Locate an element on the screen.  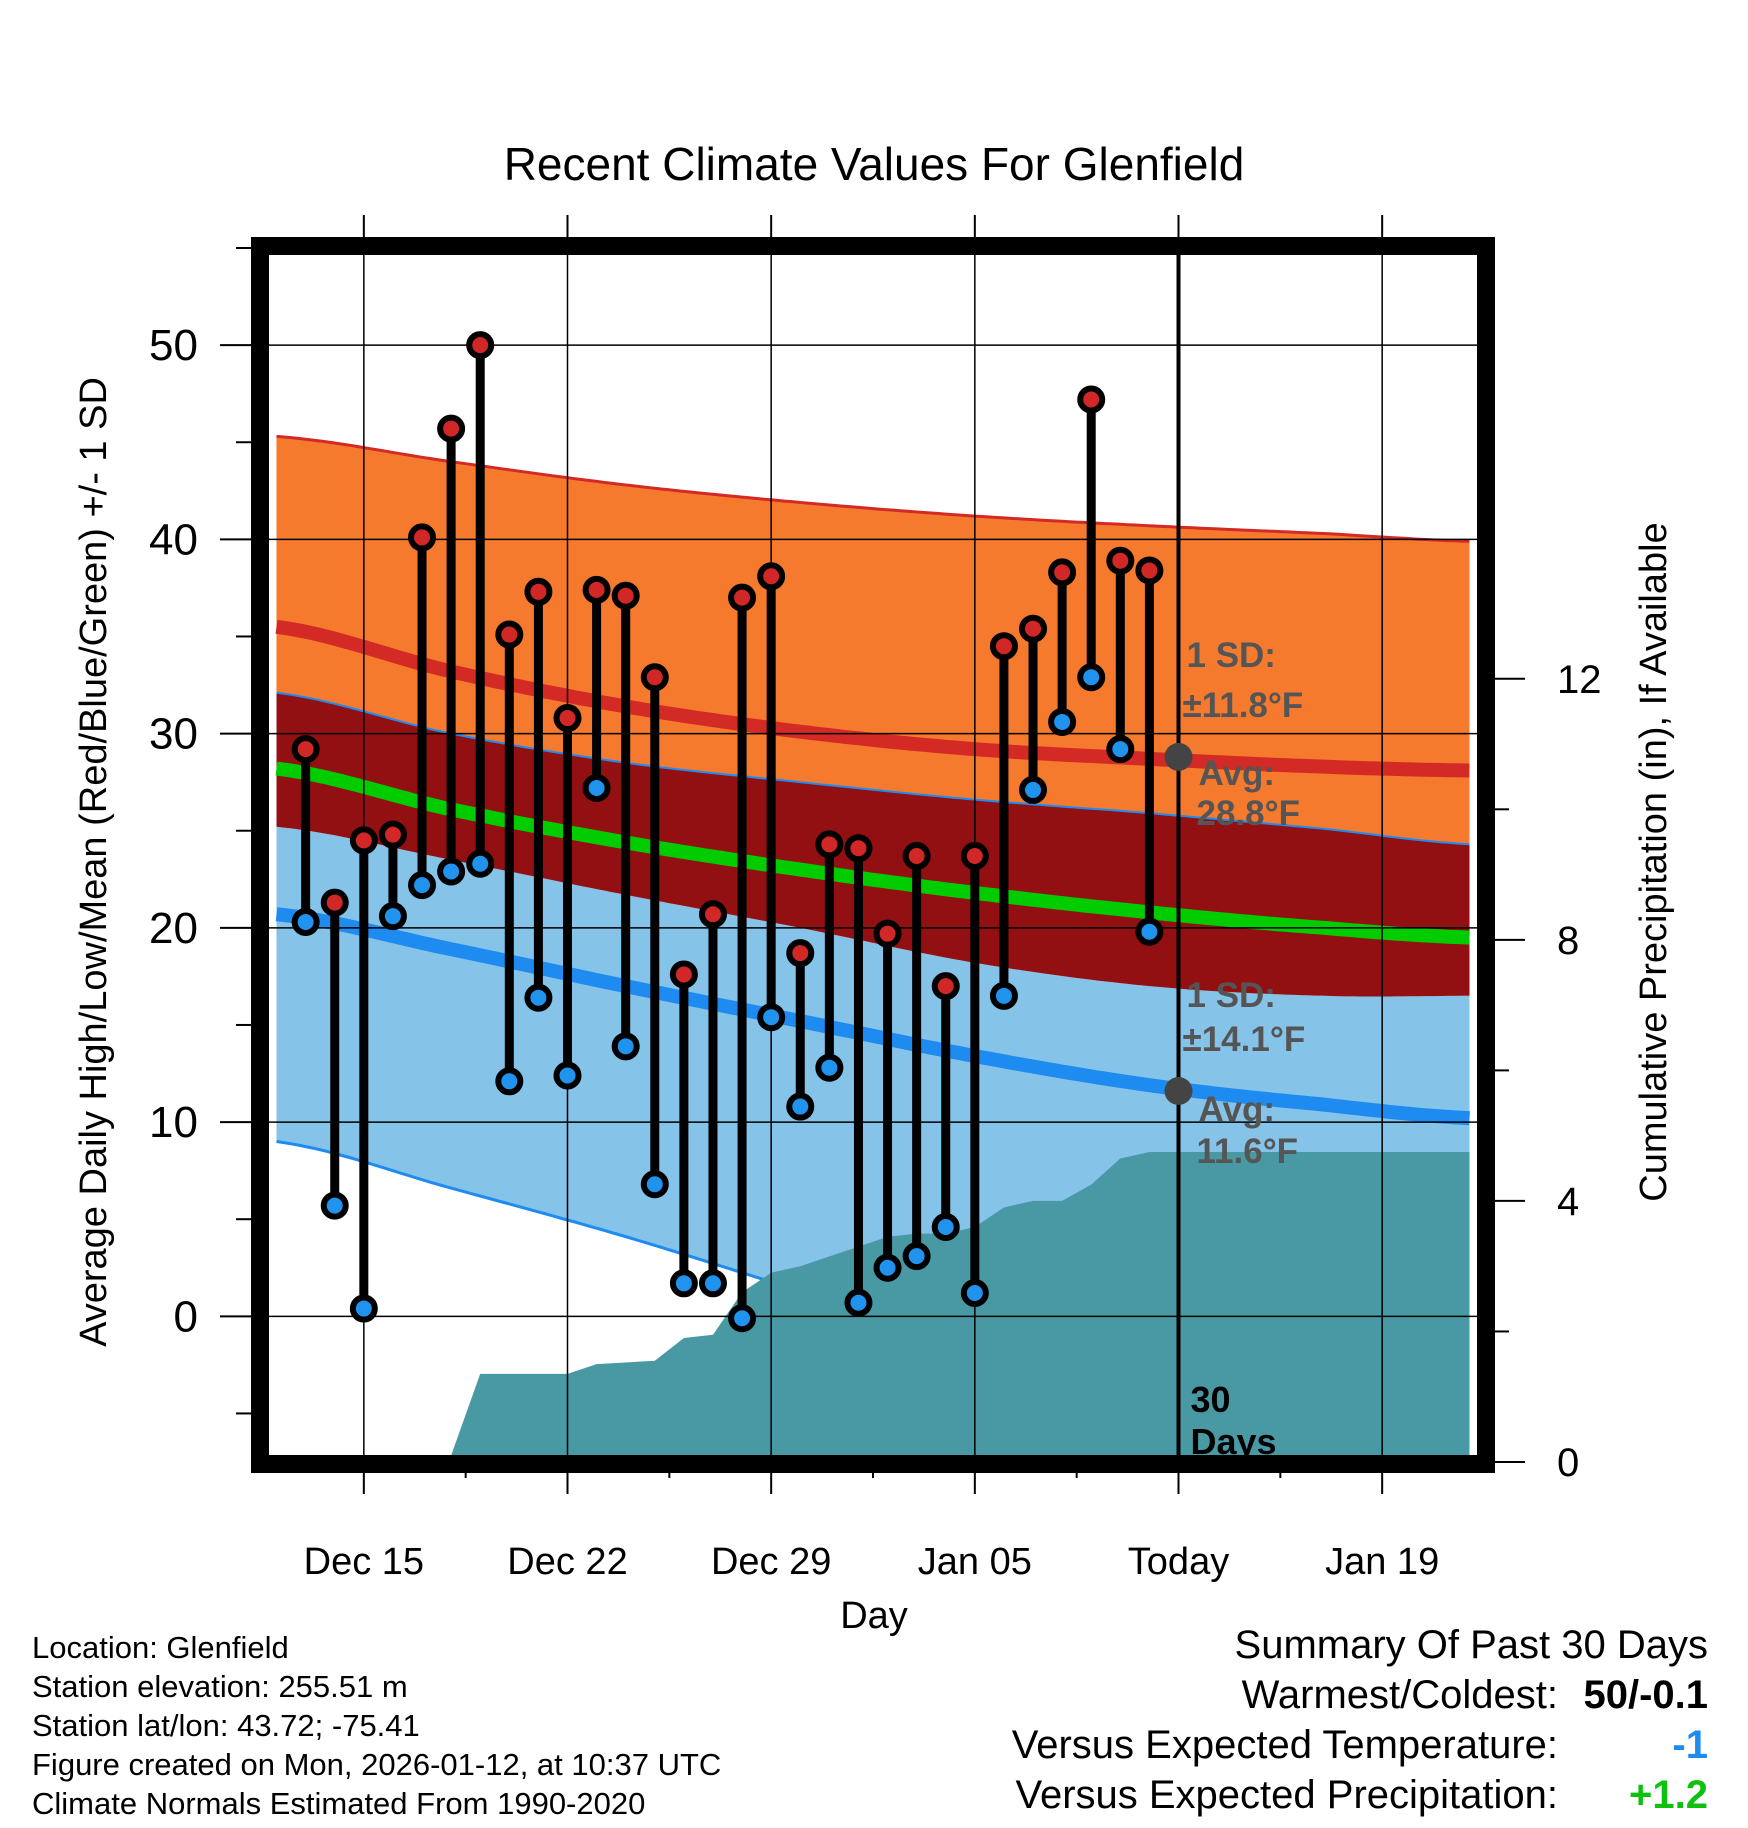
days-word: Days is located at coordinates (1234, 1441).